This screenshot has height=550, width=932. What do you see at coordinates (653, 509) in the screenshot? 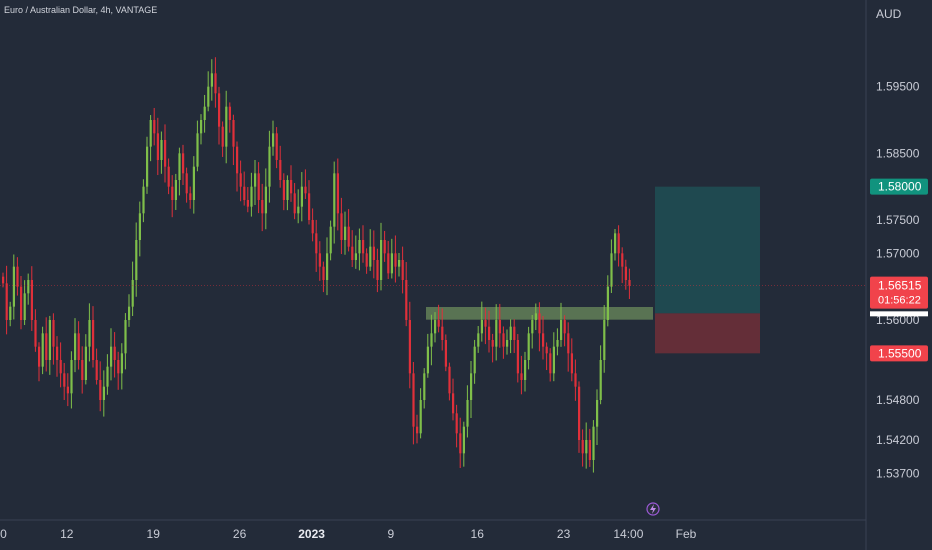
I see `lightning-icon` at bounding box center [653, 509].